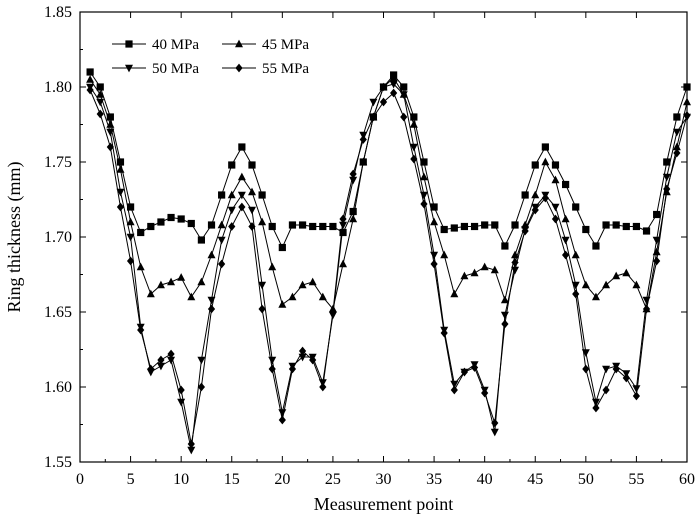 The width and height of the screenshot is (700, 524). What do you see at coordinates (285, 69) in the screenshot?
I see `legend-label: 55 MPa` at bounding box center [285, 69].